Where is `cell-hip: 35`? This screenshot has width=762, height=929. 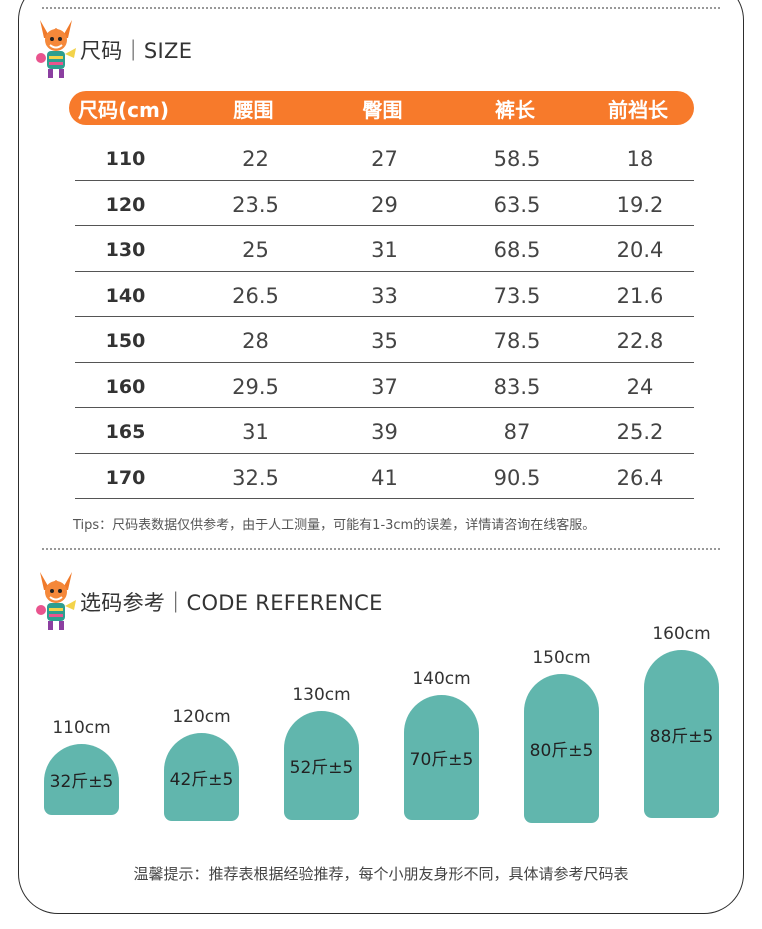
cell-hip: 35 is located at coordinates (384, 341).